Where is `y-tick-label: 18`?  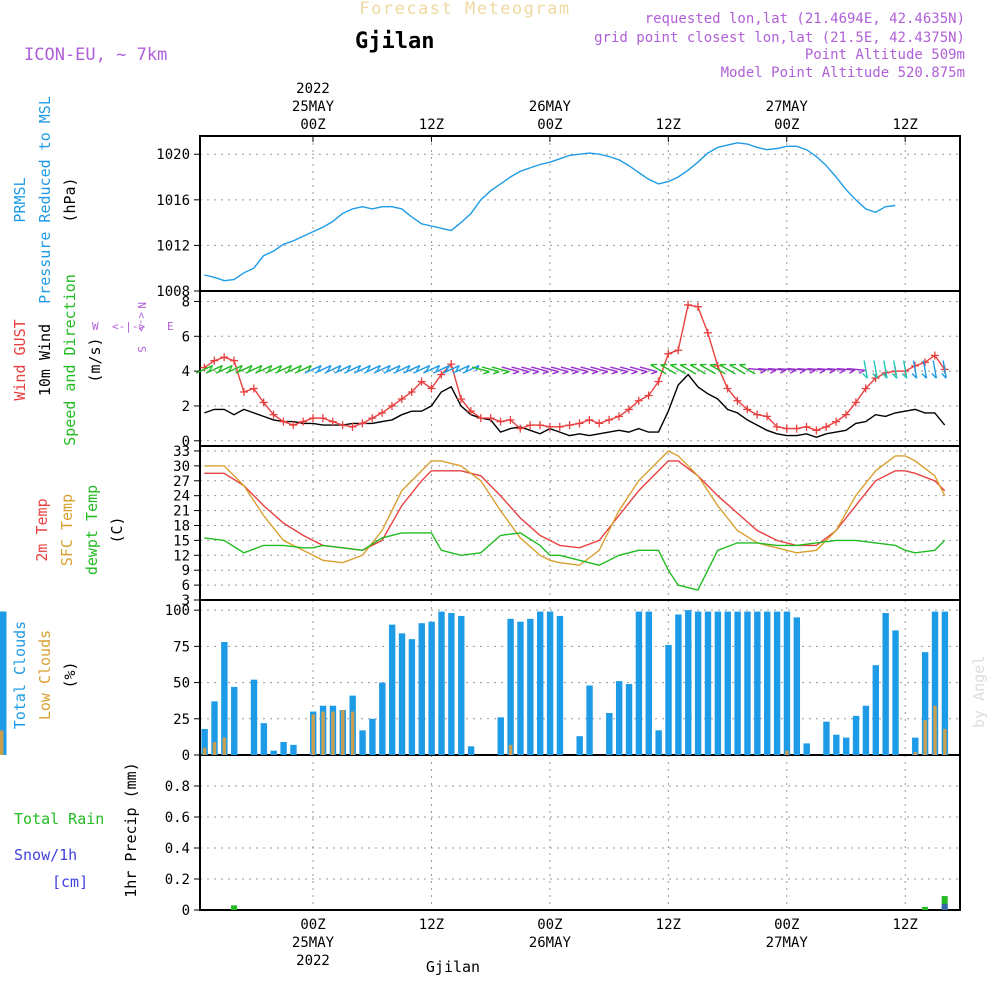
y-tick-label: 18 is located at coordinates (181, 526).